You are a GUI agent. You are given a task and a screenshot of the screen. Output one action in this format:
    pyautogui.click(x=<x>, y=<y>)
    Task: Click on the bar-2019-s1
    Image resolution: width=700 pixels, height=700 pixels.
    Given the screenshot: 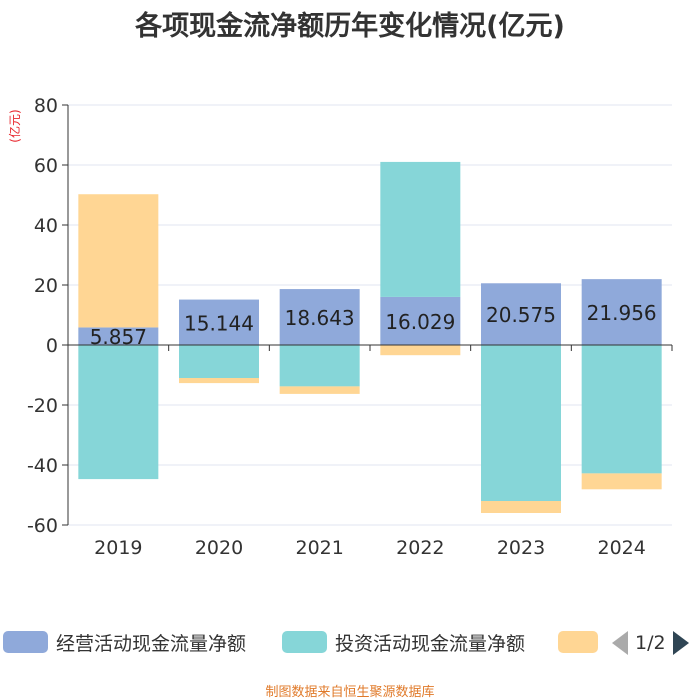 What is the action you would take?
    pyautogui.click(x=118, y=412)
    